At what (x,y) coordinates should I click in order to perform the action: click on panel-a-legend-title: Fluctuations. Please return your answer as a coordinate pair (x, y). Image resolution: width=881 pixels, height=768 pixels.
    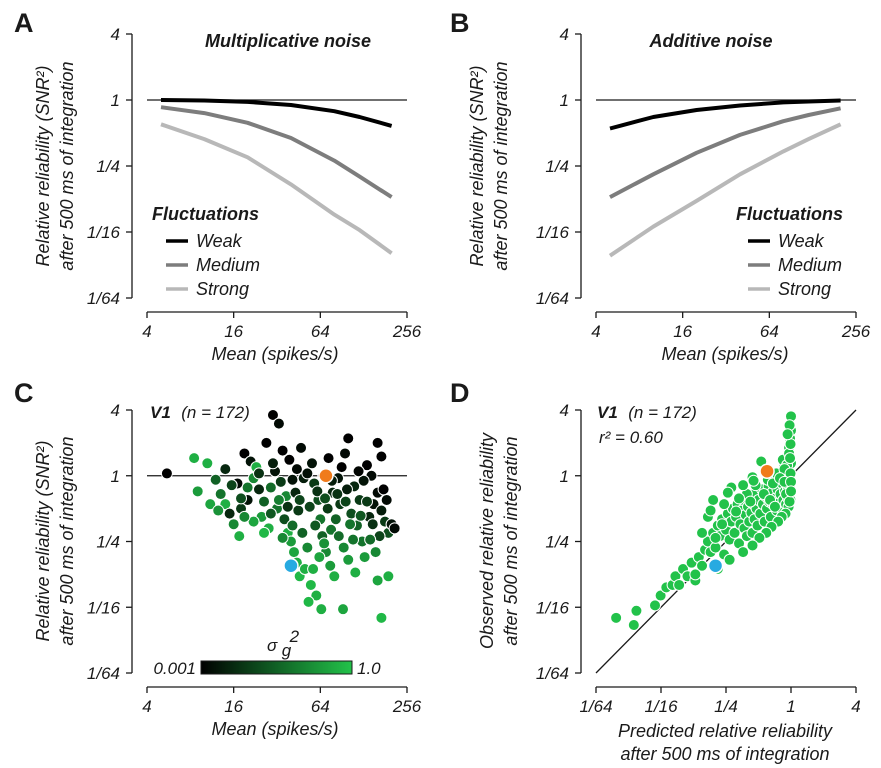
    Looking at the image, I should click on (205, 214).